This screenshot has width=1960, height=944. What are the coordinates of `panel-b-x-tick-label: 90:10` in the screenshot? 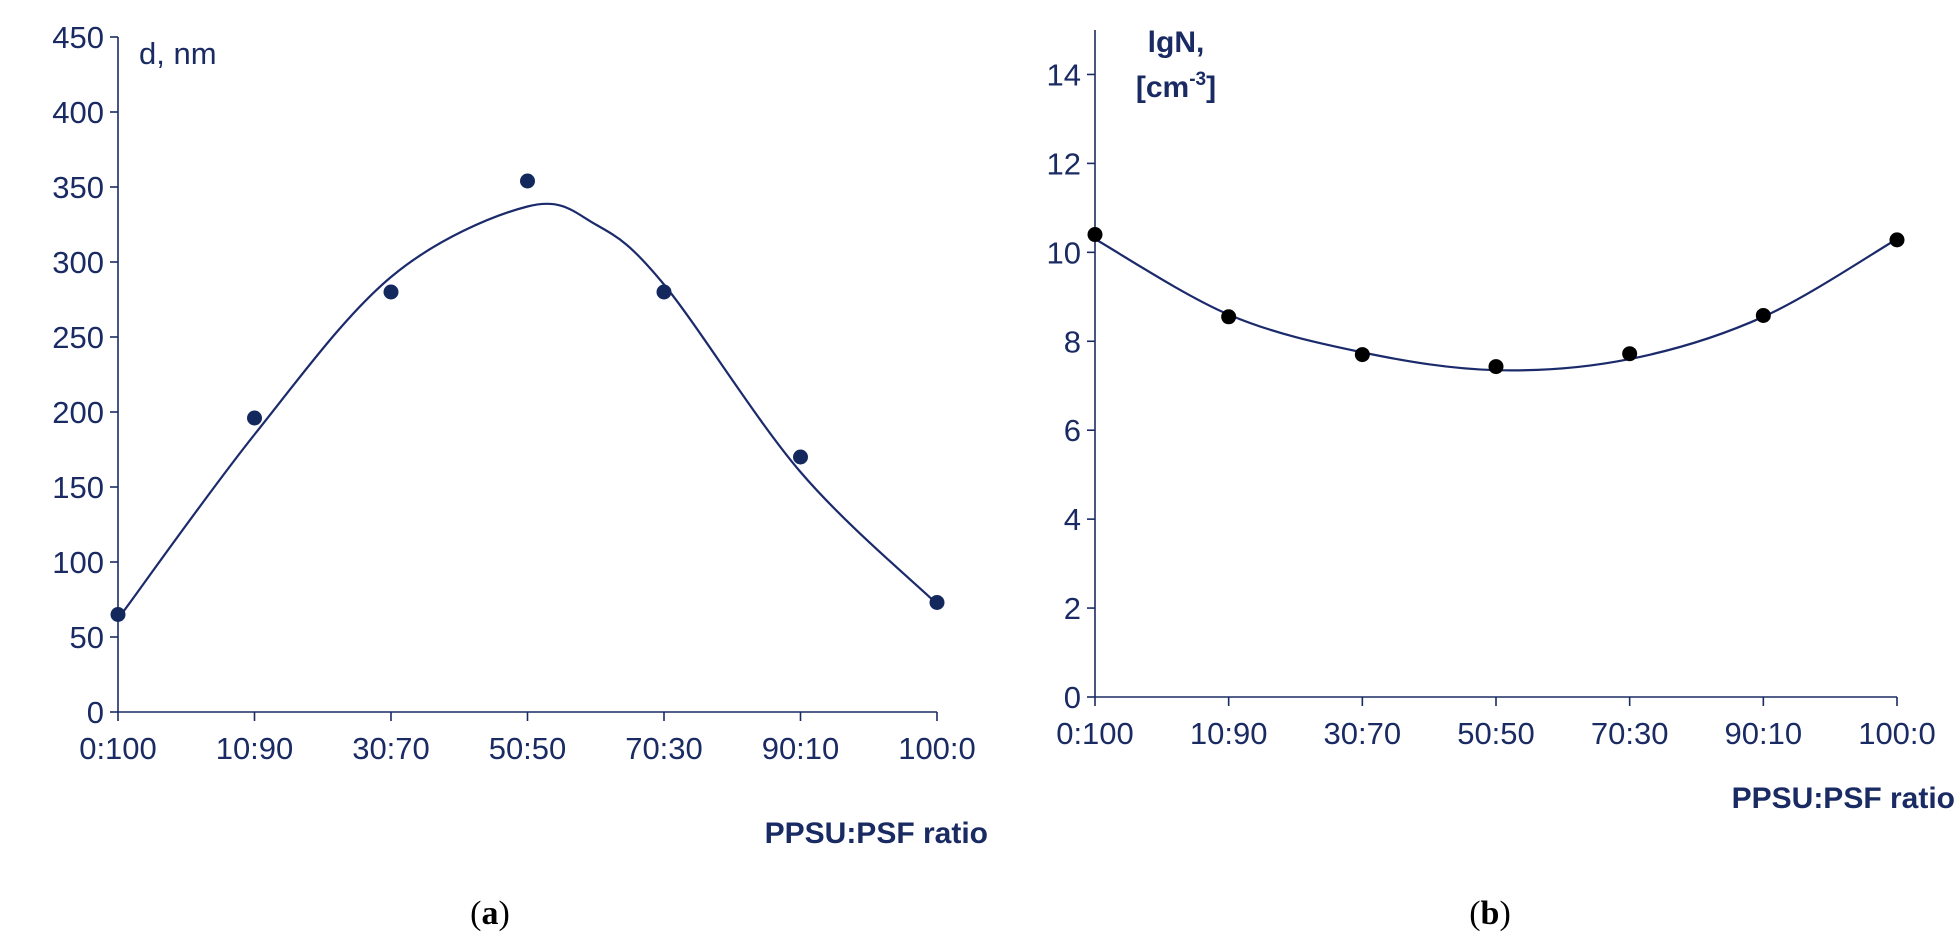 It's located at (1764, 733).